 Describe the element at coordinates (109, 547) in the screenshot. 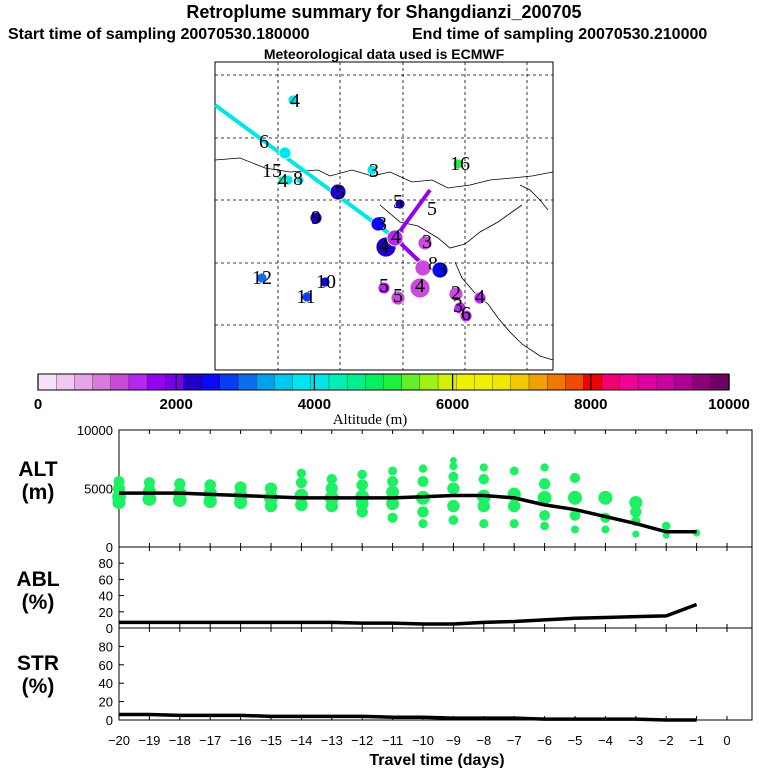

I see `alt-ytick-label: 0` at that location.